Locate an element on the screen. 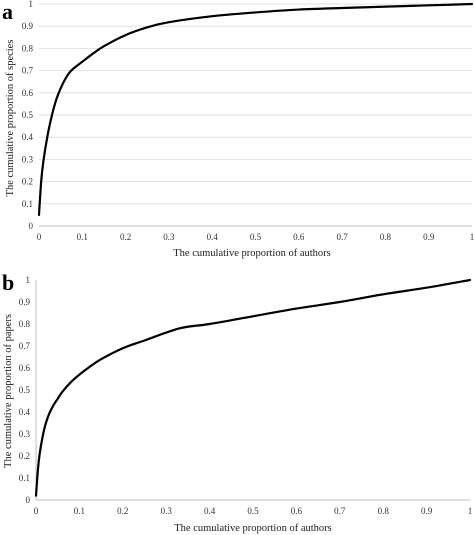 This screenshot has height=535, width=474. panel-b-y-tick-label: 1 is located at coordinates (28, 280).